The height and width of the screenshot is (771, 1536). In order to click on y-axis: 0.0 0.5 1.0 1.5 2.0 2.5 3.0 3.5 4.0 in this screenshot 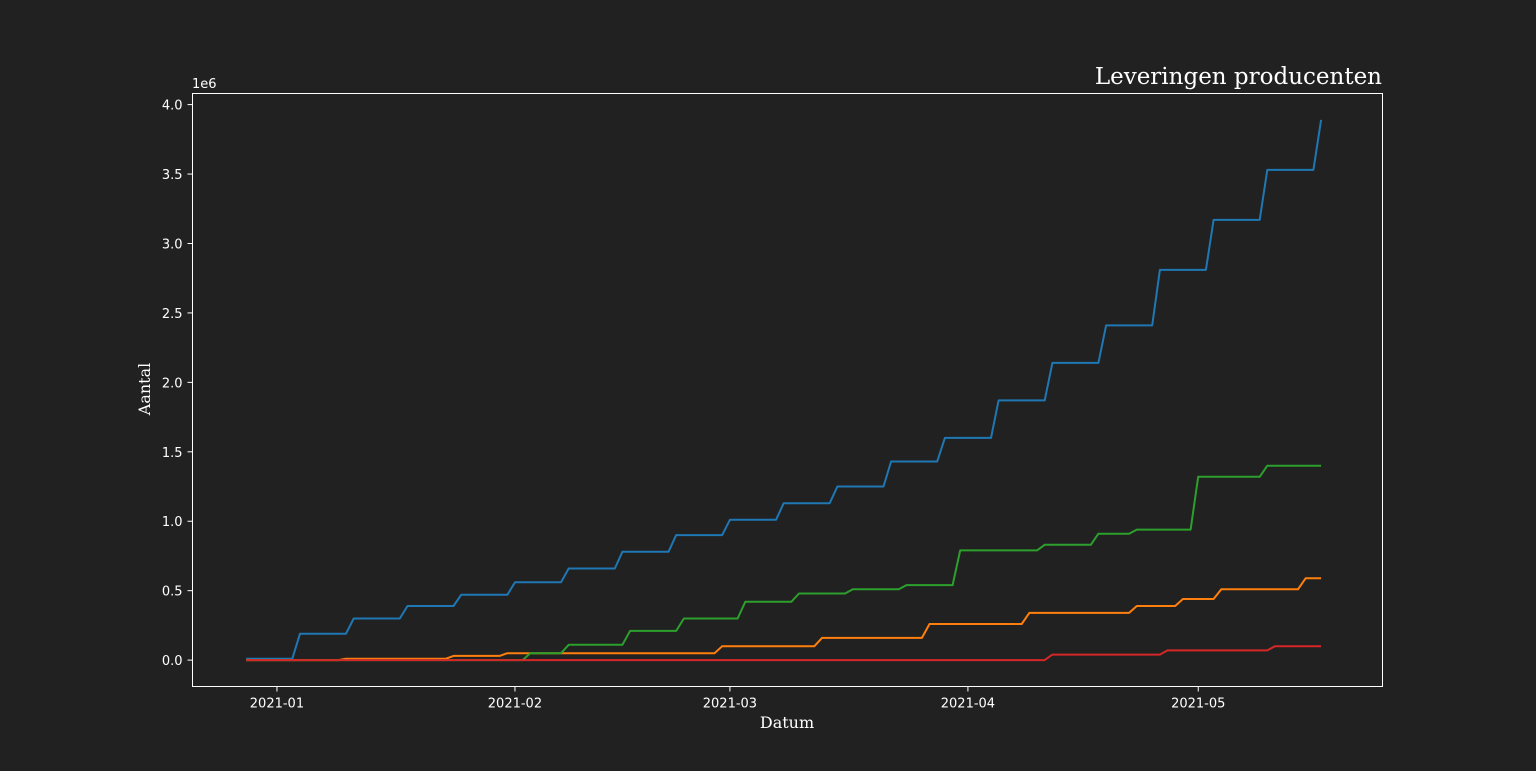, I will do `click(177, 384)`.